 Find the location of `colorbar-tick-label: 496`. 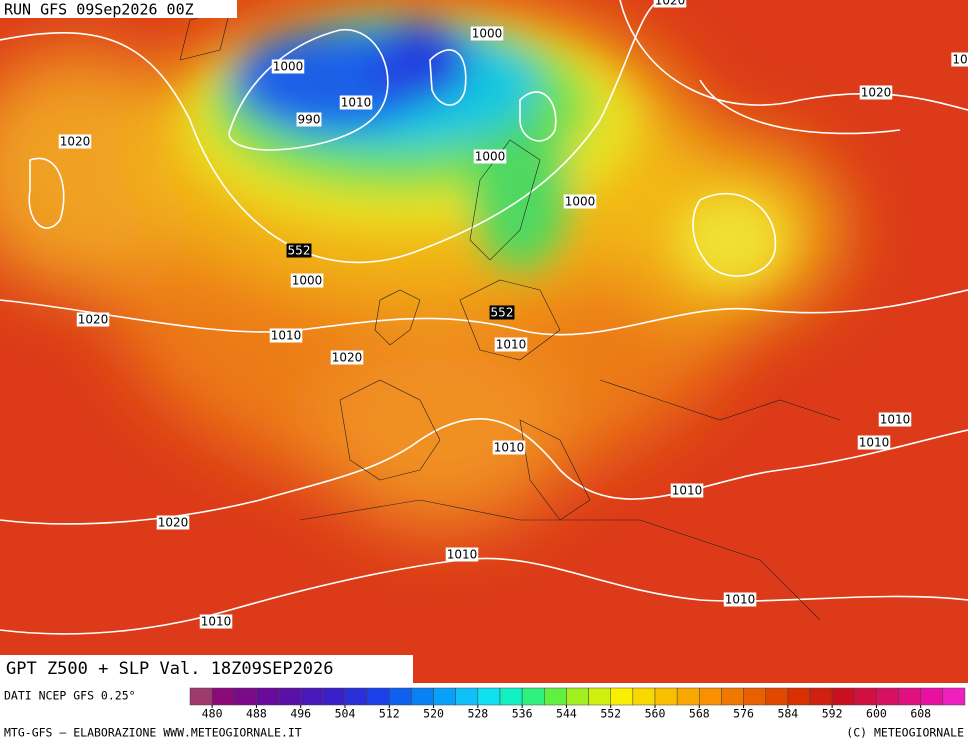

colorbar-tick-label: 496 is located at coordinates (300, 714).